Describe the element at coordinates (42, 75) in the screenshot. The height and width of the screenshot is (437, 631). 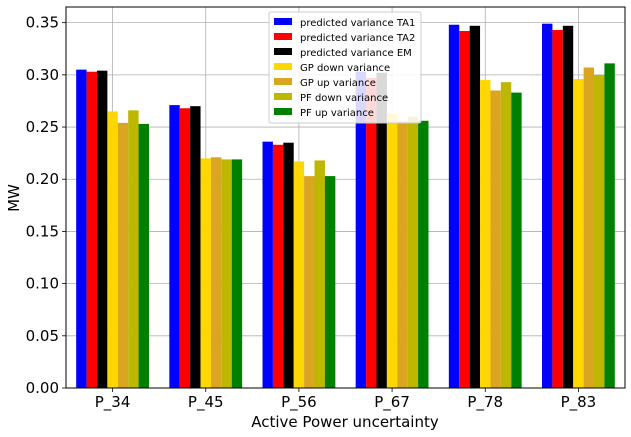
I see `y-tick-label: 0.30` at that location.